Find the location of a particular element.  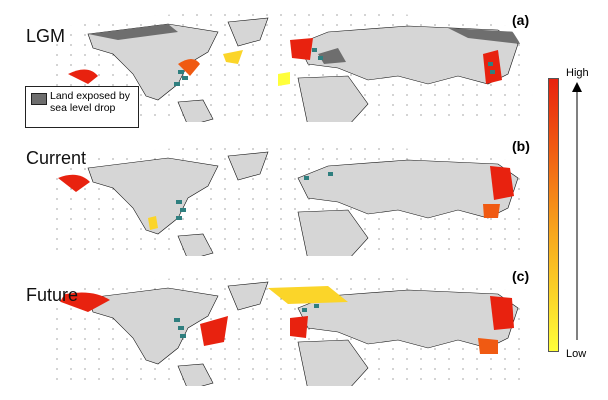

legend-swatch-exposed-land is located at coordinates (39, 99).